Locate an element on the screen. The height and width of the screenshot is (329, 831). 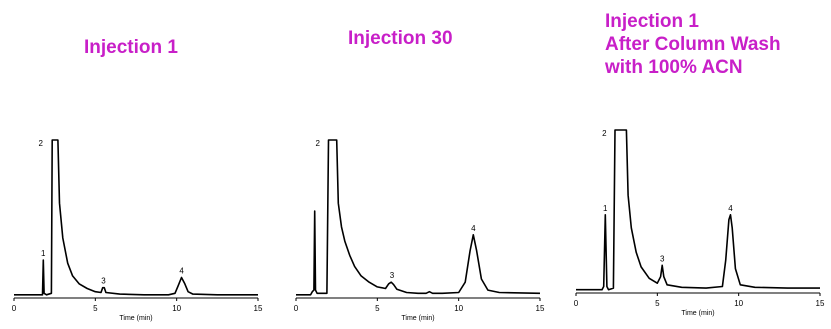
chart-title-line: Injection 30 is located at coordinates (400, 38).